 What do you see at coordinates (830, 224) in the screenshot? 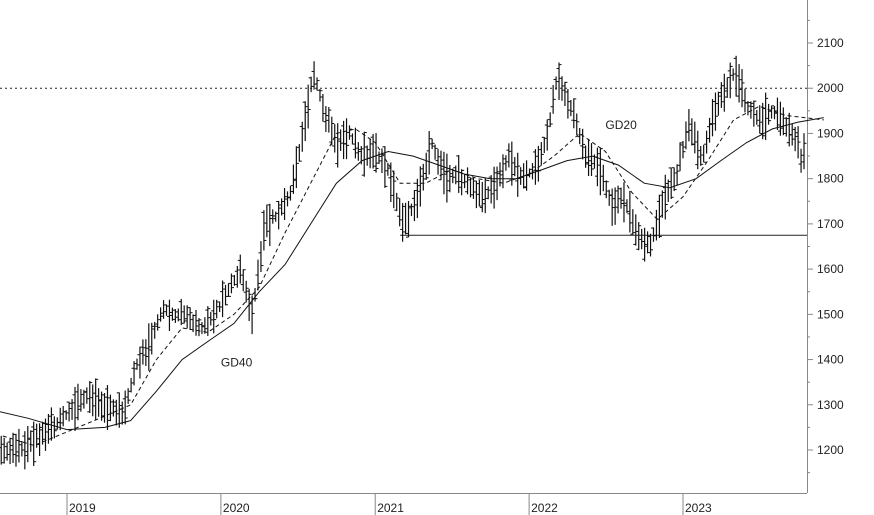
I see `y-tick-label: 1700` at bounding box center [830, 224].